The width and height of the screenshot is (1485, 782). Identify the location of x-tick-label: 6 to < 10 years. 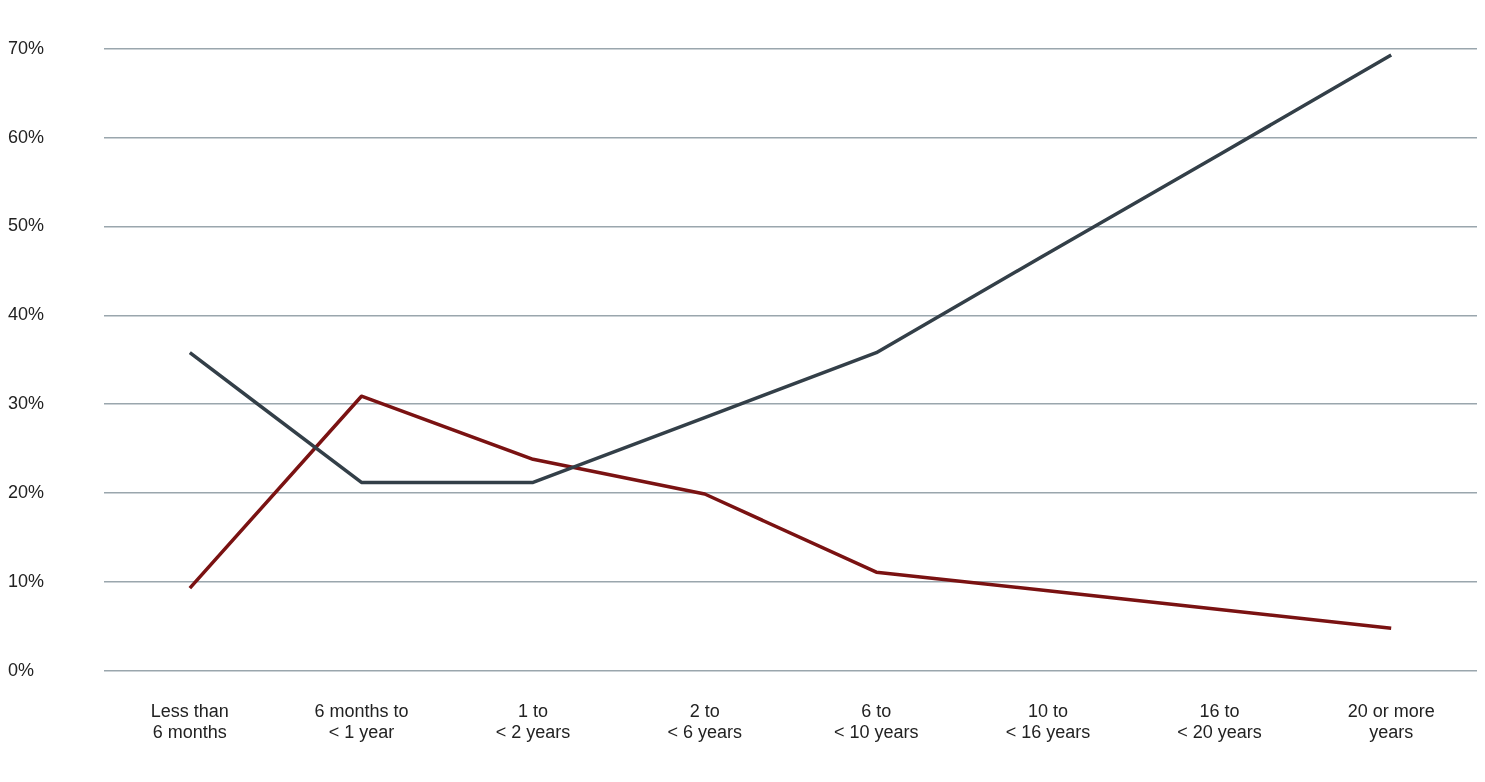
(876, 721).